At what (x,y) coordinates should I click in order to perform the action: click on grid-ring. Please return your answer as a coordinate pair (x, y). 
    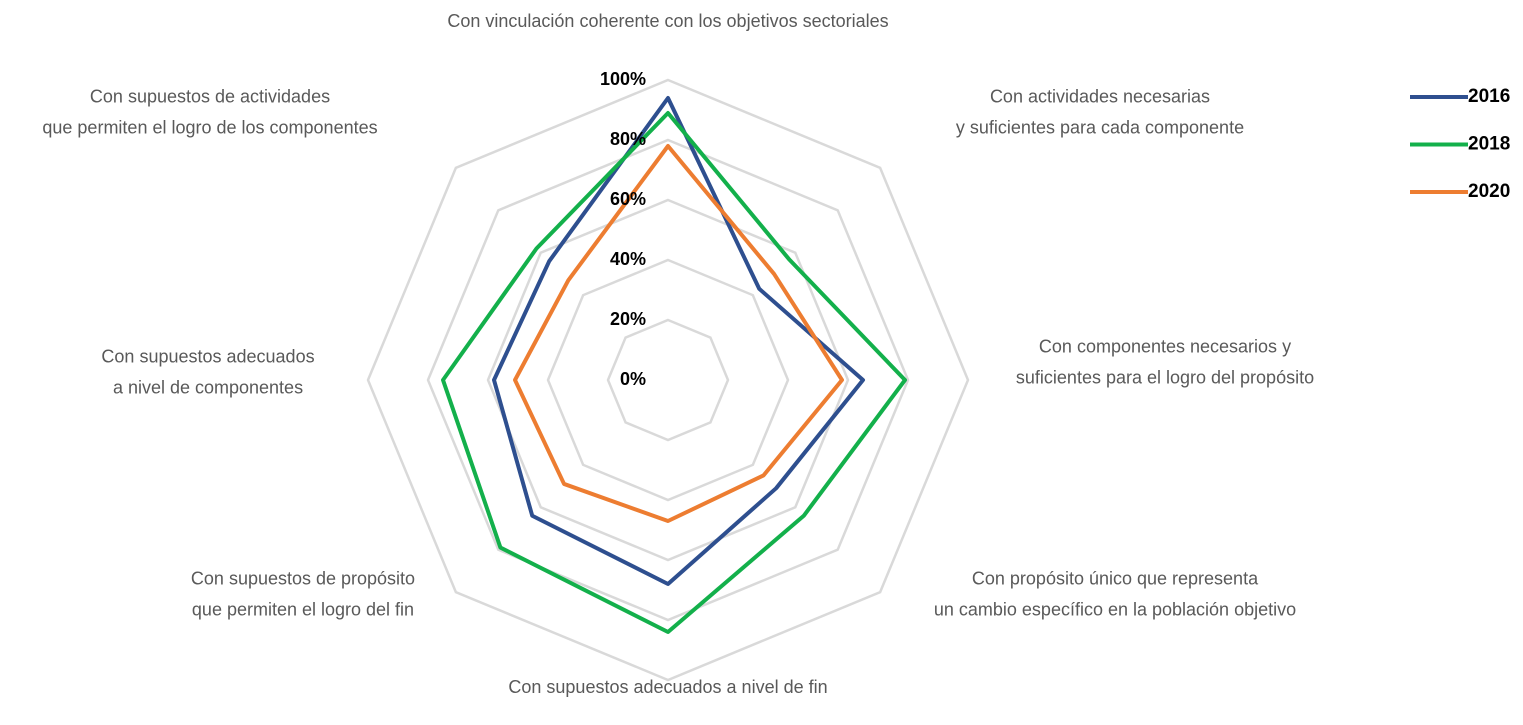
    Looking at the image, I should click on (668, 380).